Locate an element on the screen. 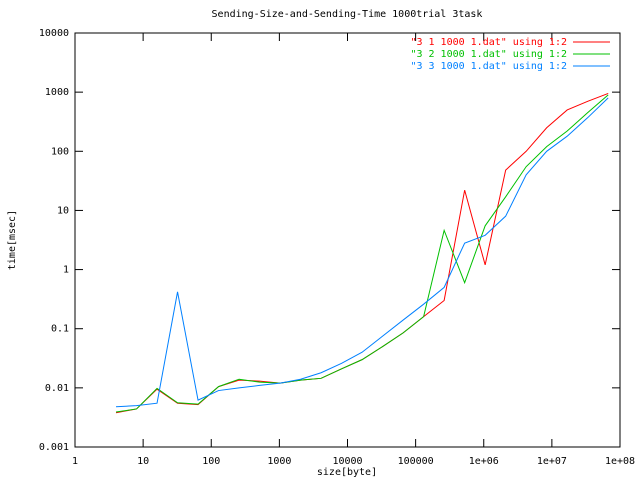 The width and height of the screenshot is (640, 480). y-tick-label: 10000 is located at coordinates (54, 33).